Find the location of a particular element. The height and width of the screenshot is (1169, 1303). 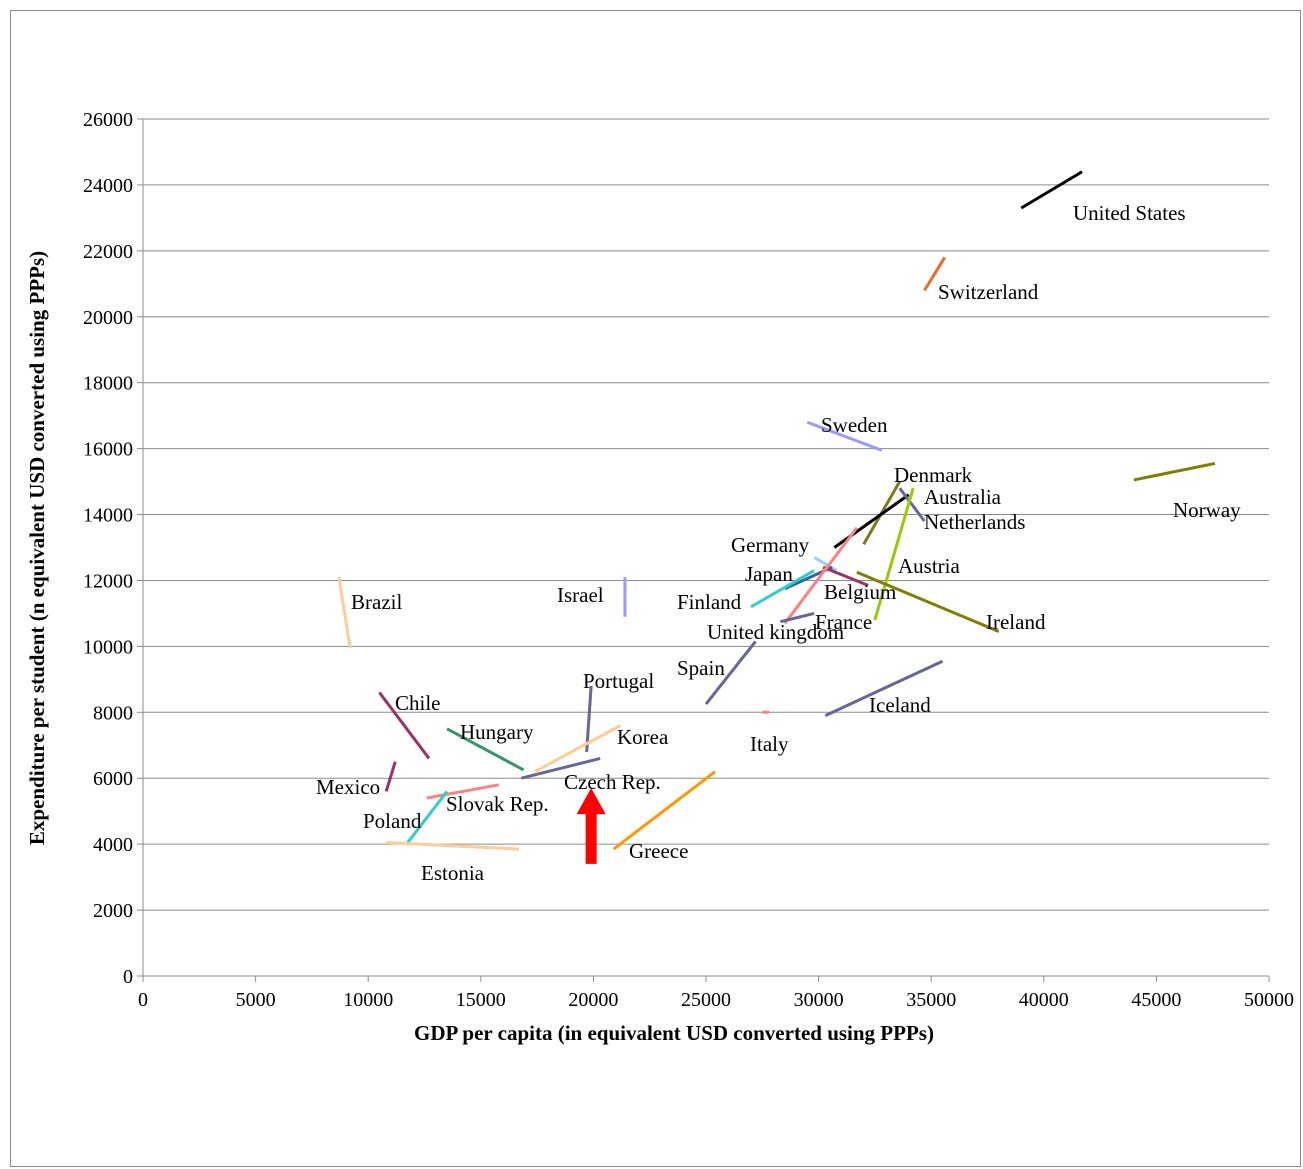

series-line-ireland is located at coordinates (928, 601).